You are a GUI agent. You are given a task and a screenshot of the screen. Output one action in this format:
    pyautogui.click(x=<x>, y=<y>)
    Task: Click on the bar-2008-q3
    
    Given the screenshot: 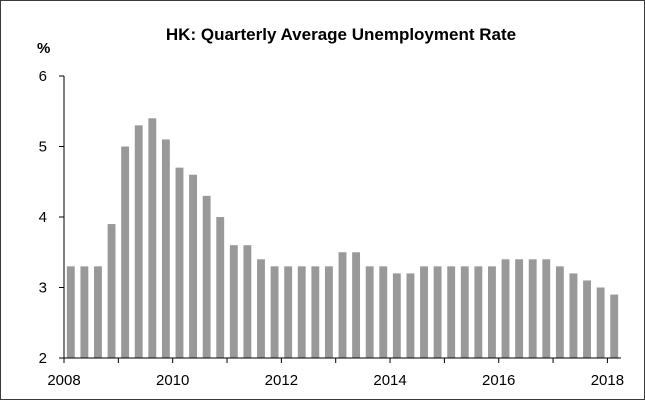 What is the action you would take?
    pyautogui.click(x=98, y=312)
    